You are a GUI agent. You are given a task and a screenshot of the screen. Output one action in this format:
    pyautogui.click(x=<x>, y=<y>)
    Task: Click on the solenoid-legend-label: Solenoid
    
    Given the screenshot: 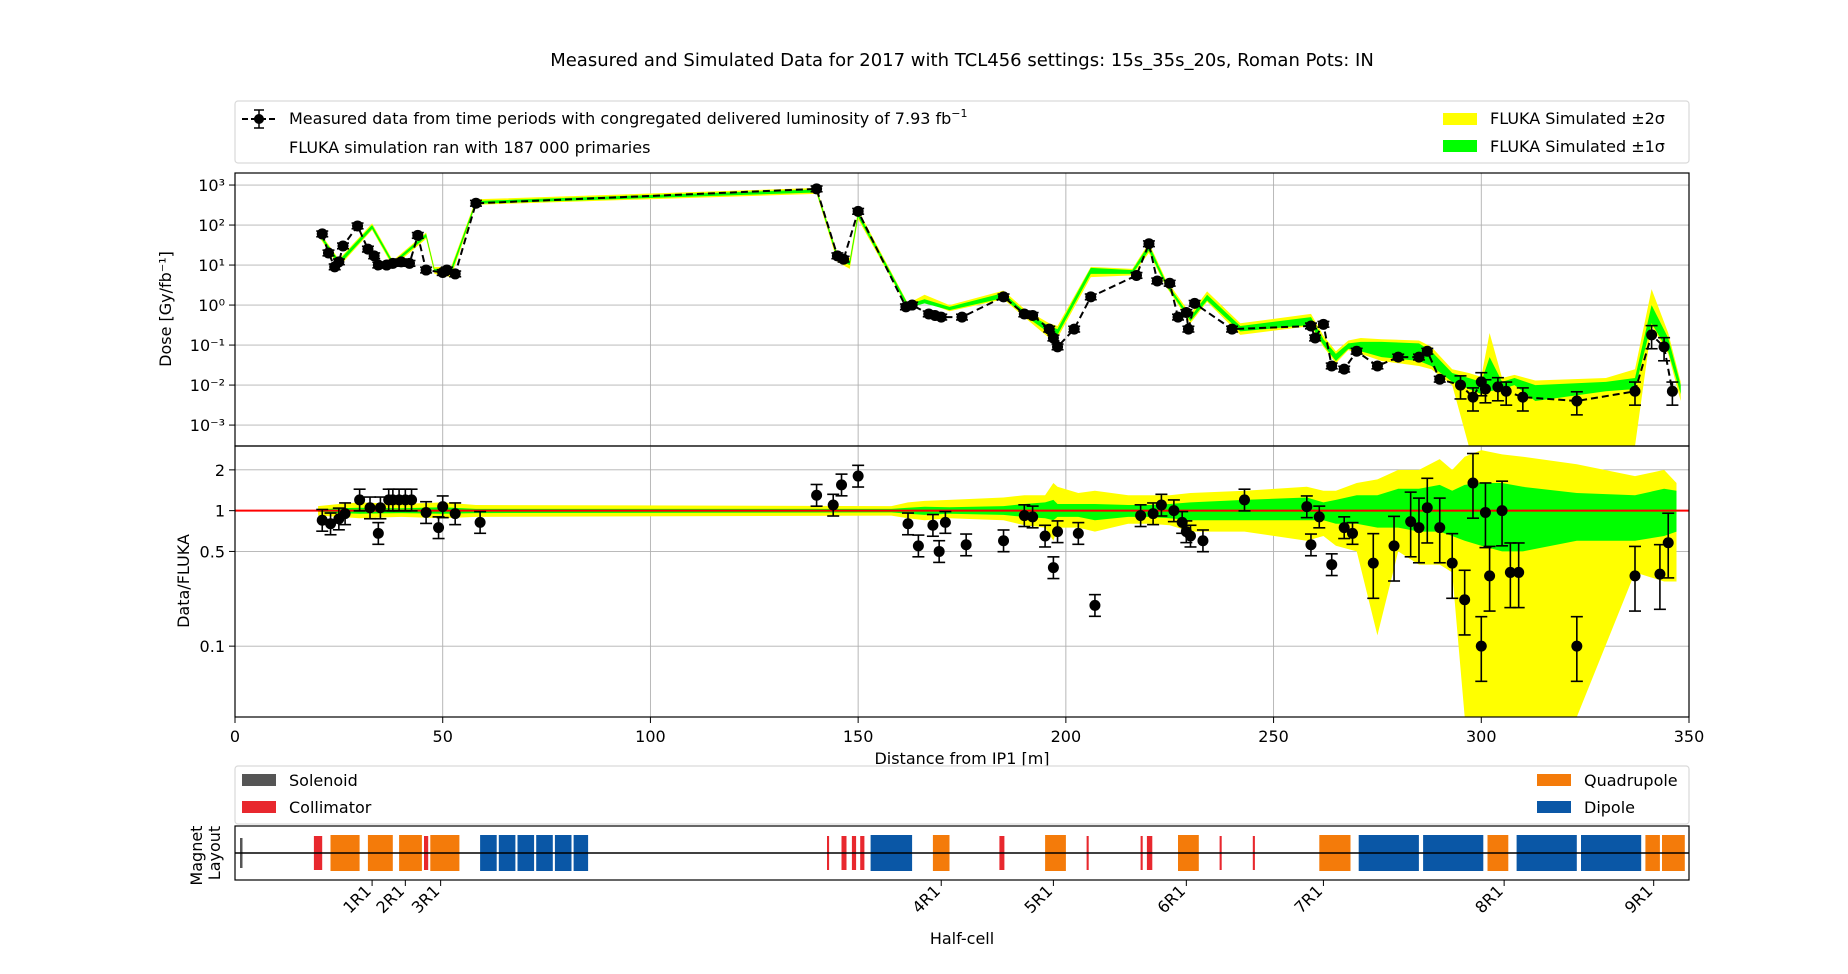 What is the action you would take?
    pyautogui.click(x=323, y=780)
    